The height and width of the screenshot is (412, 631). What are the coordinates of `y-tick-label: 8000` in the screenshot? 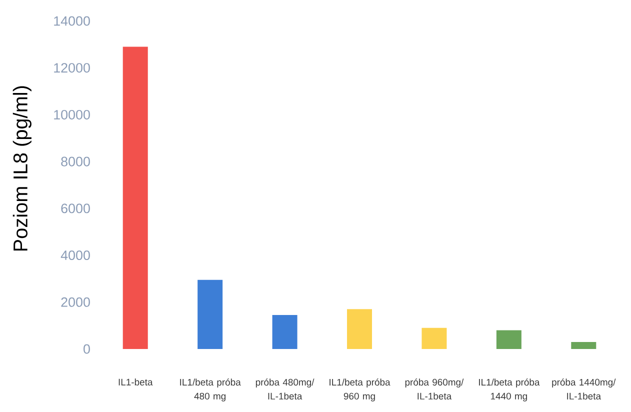 It's located at (75, 161).